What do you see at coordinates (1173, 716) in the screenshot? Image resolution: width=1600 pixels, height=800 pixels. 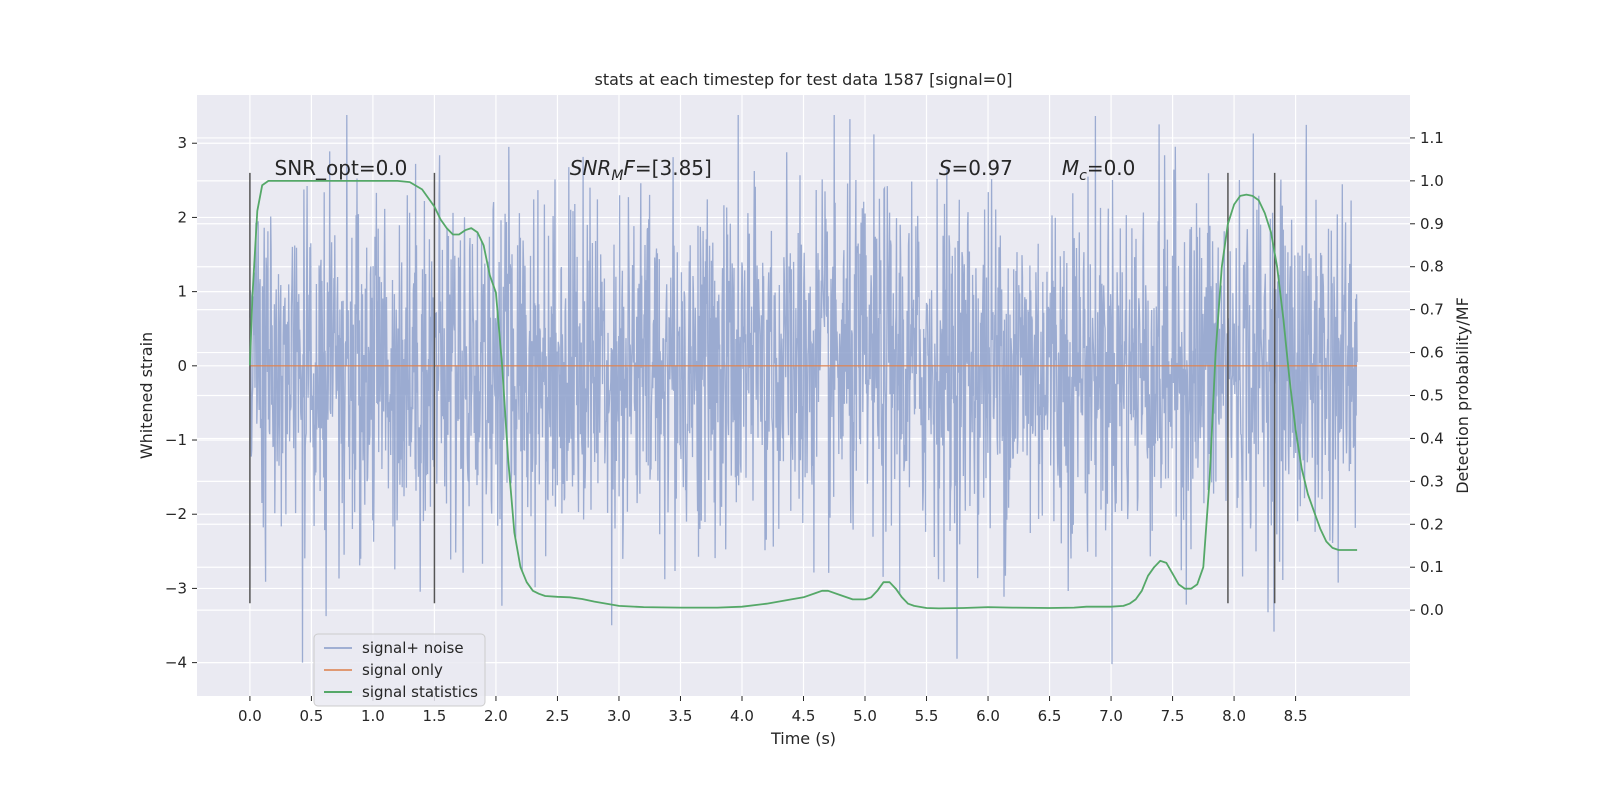 I see `x-tick-label-15: 7.5` at bounding box center [1173, 716].